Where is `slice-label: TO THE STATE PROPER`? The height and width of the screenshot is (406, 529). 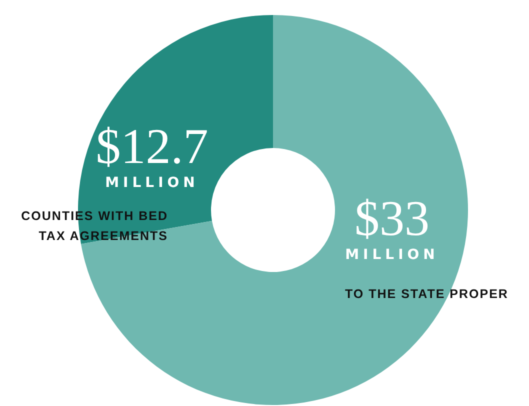 slice-label: TO THE STATE PROPER is located at coordinates (427, 294).